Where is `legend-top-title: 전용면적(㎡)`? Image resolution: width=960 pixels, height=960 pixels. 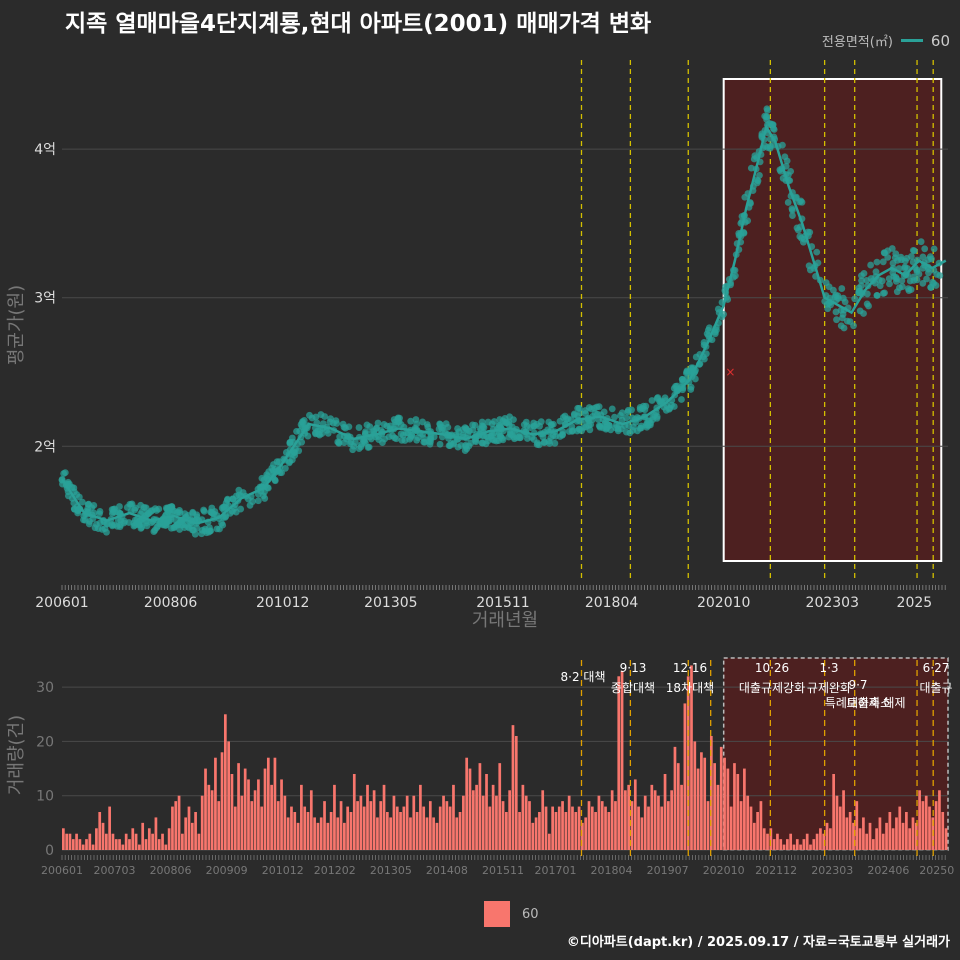 legend-top-title: 전용면적(㎡) is located at coordinates (857, 42).